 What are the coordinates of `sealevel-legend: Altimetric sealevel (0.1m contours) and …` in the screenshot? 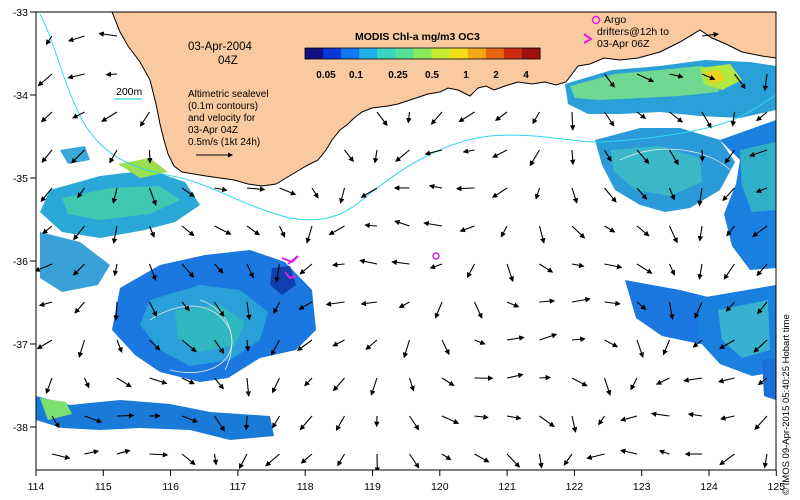 It's located at (228, 123).